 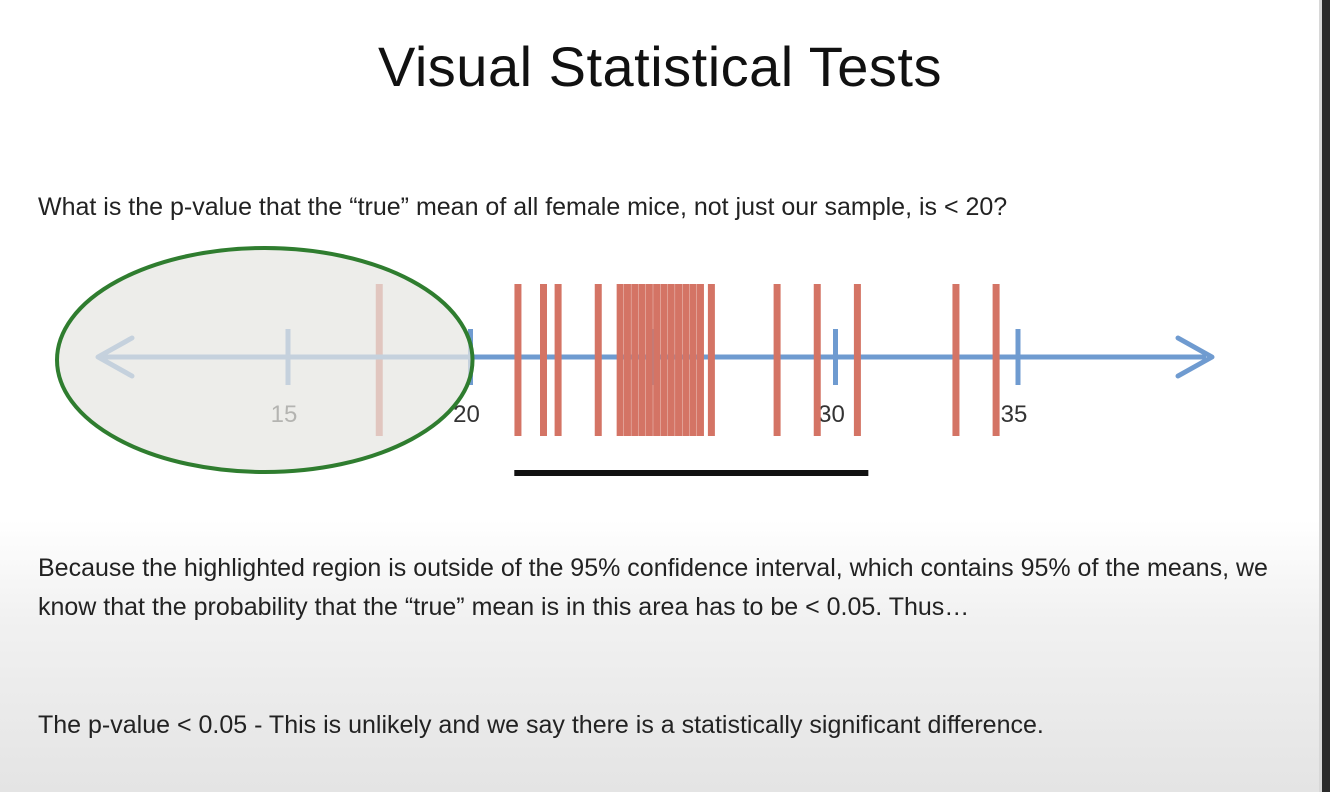 I want to click on slide-title: Visual Statistical Tests, so click(x=660, y=66).